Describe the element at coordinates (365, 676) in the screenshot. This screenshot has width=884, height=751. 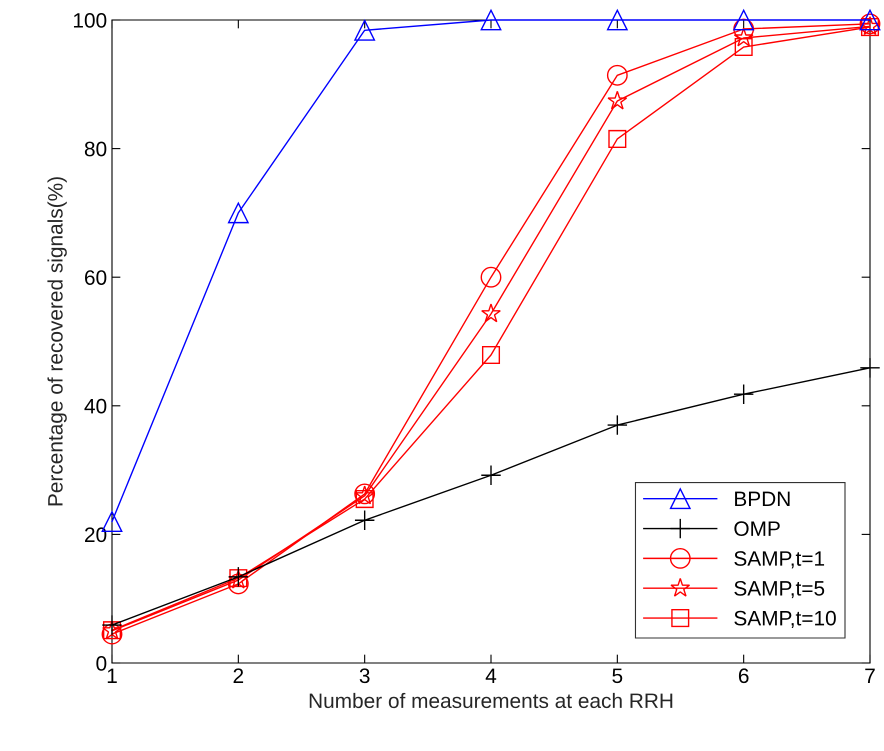
I see `x-tick-label: 3` at that location.